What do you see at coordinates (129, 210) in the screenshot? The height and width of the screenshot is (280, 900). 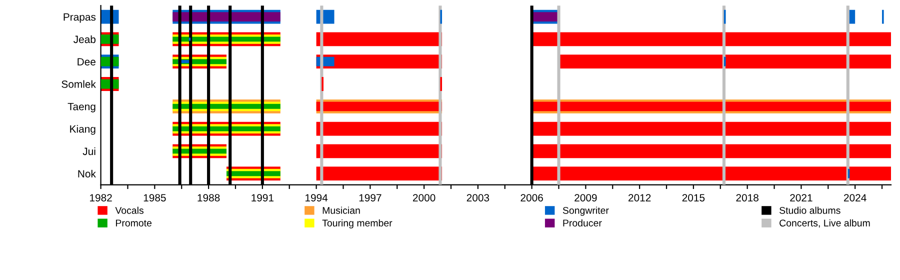 I see `legend-label: Vocals` at bounding box center [129, 210].